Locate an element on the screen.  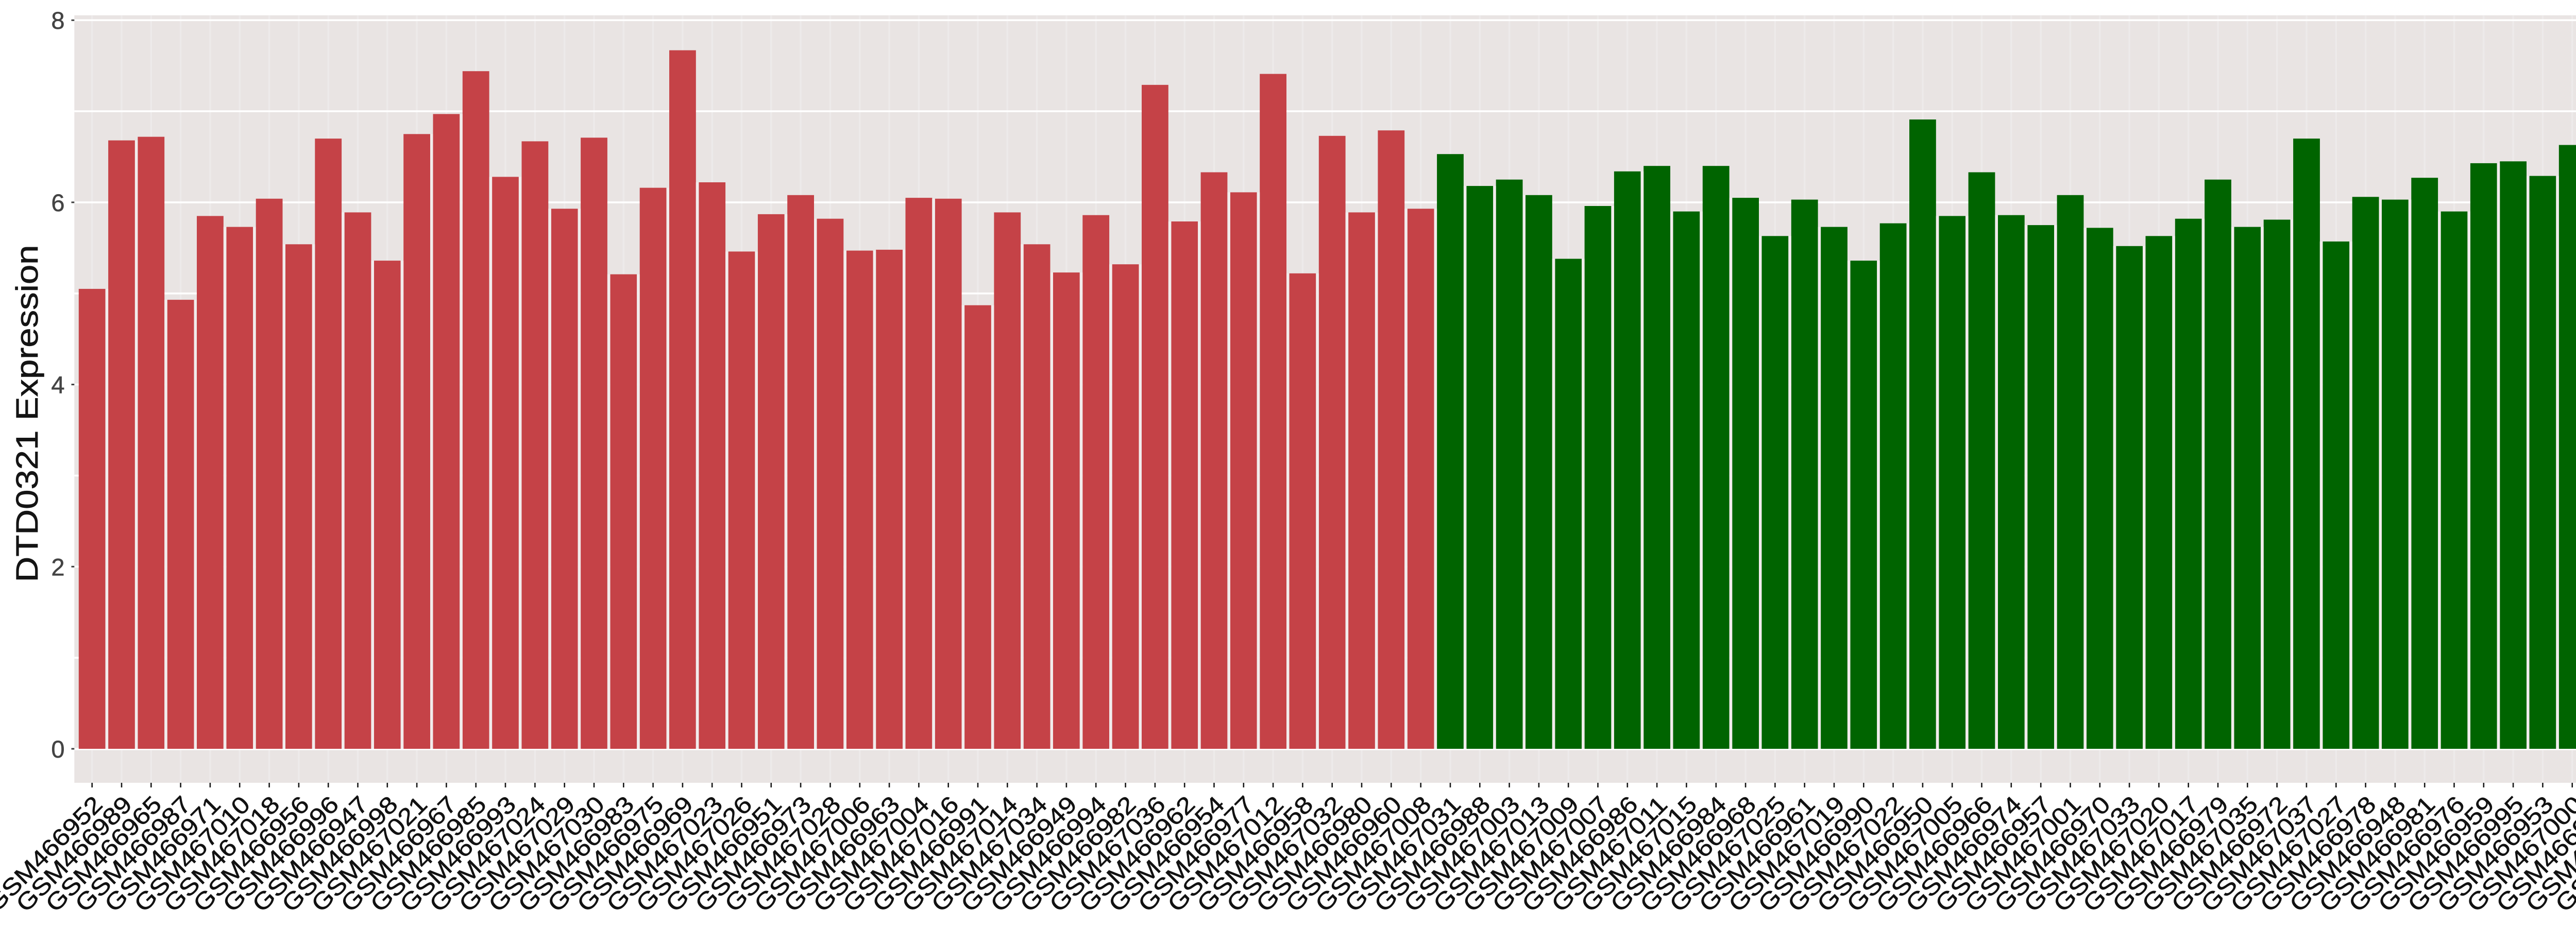
svg-text: 4 is located at coordinates (57, 385).